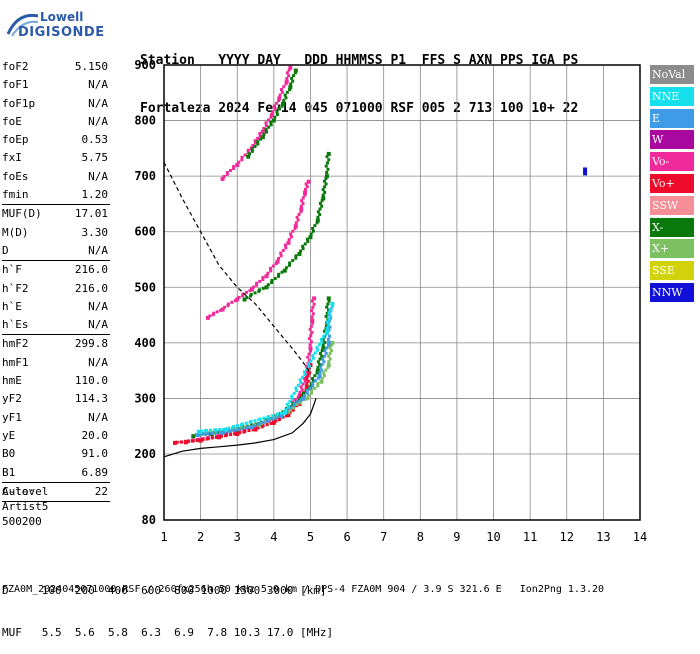 The height and width of the screenshot is (654, 700). What do you see at coordinates (145, 454) in the screenshot?
I see `y-tick-label: 200` at bounding box center [145, 454].